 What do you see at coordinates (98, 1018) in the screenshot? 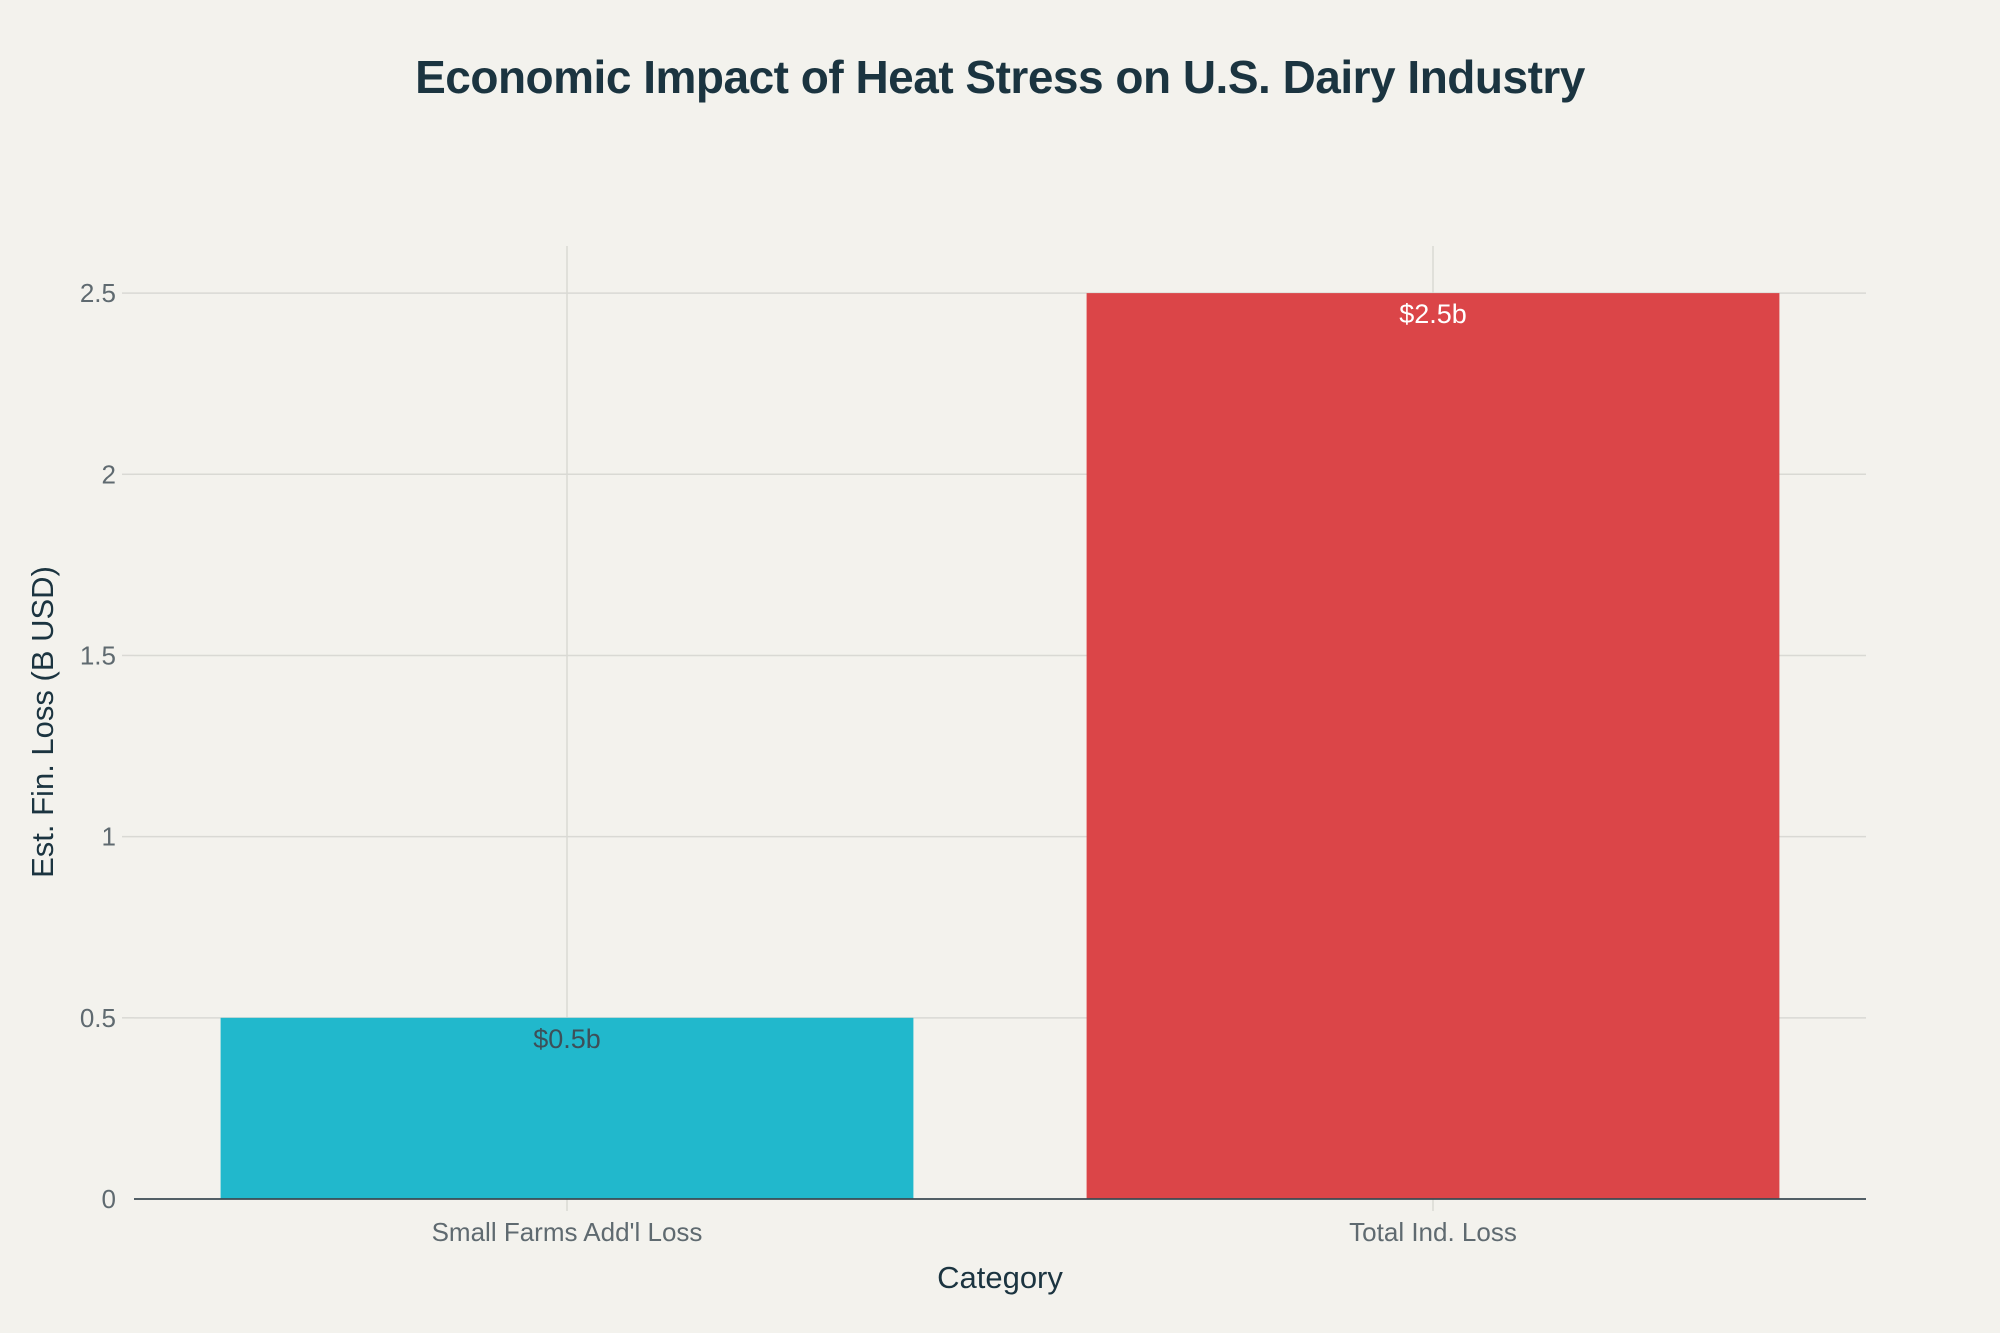
I see `y-tick-label: 0.5` at bounding box center [98, 1018].